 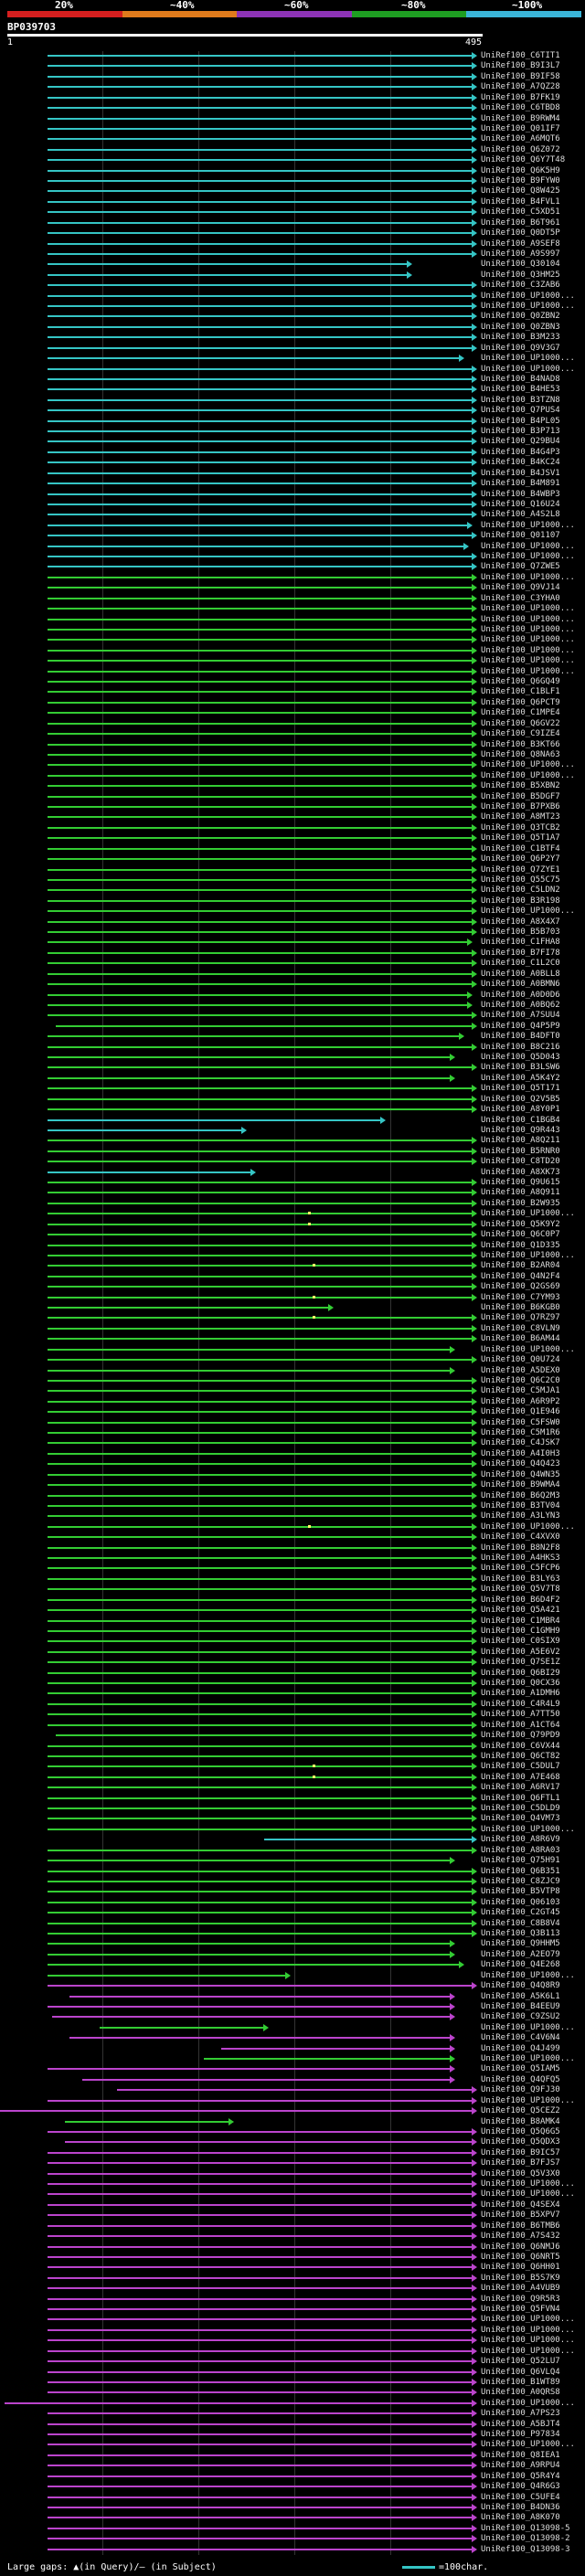 I want to click on hit-name: UniRef100_B3M233, so click(x=520, y=338).